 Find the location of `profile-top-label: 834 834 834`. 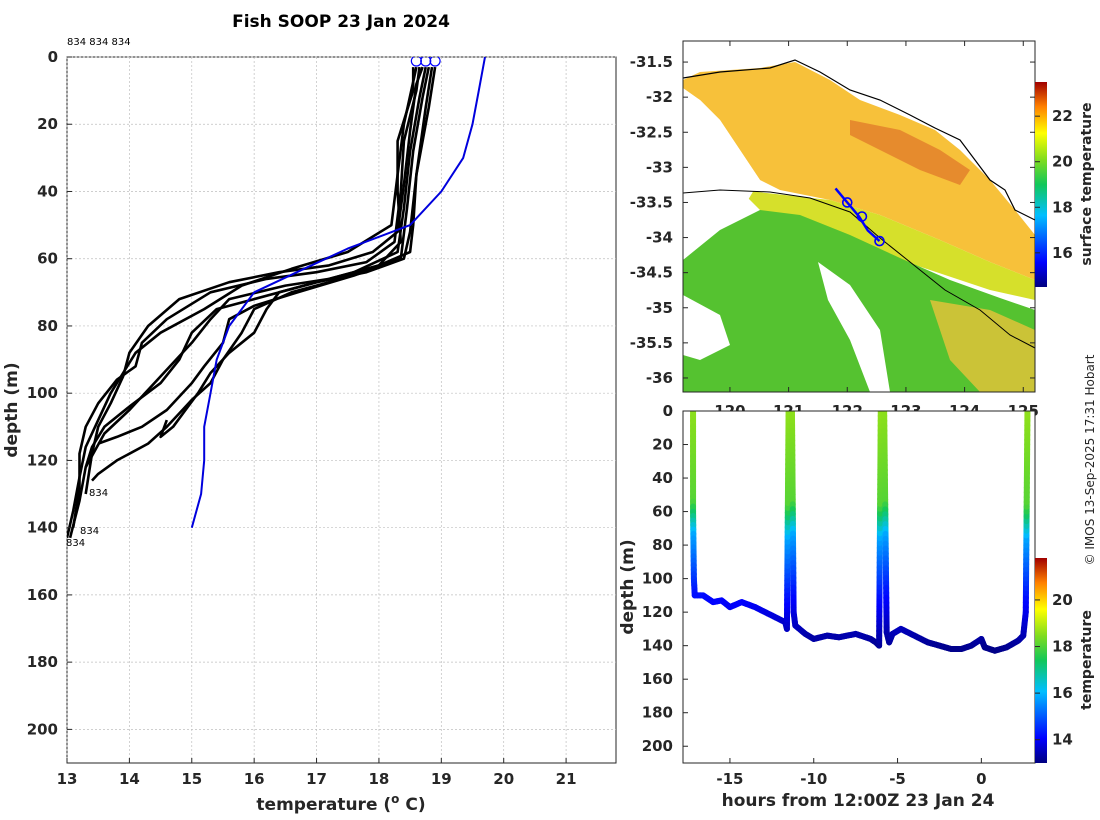

profile-top-label: 834 834 834 is located at coordinates (99, 42).